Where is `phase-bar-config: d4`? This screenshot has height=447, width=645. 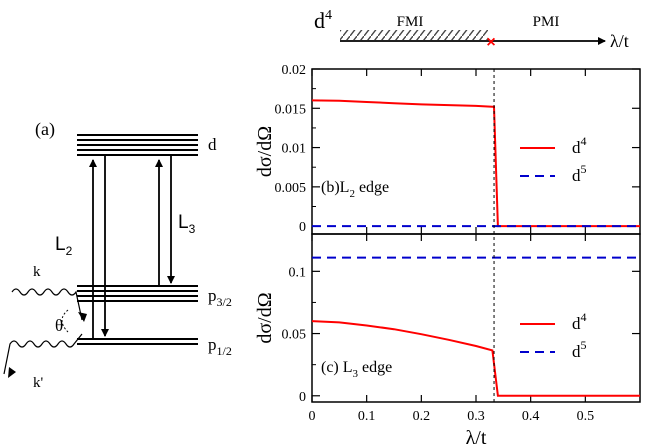 phase-bar-config: d4 is located at coordinates (323, 20).